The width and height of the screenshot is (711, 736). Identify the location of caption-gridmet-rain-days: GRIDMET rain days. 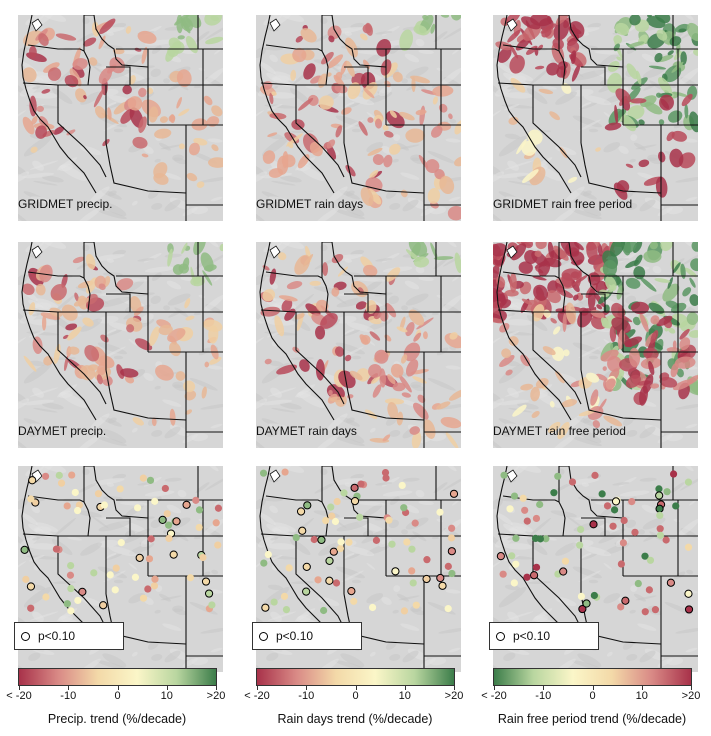
(310, 204).